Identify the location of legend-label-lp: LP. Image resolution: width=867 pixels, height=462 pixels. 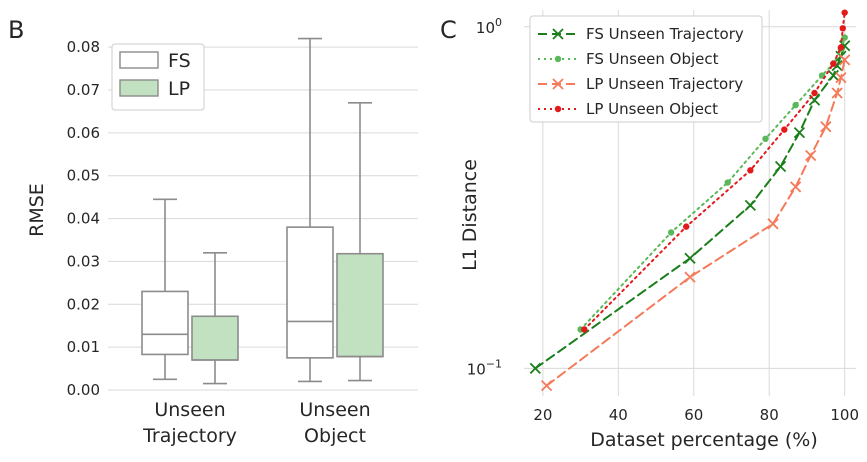
(179, 89).